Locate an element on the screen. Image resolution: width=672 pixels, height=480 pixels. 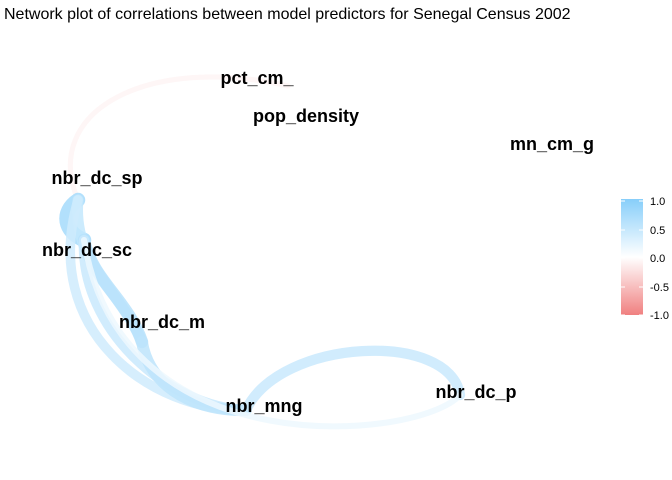
node-label-nbr_dc_m: nbr_dc_m is located at coordinates (162, 322).